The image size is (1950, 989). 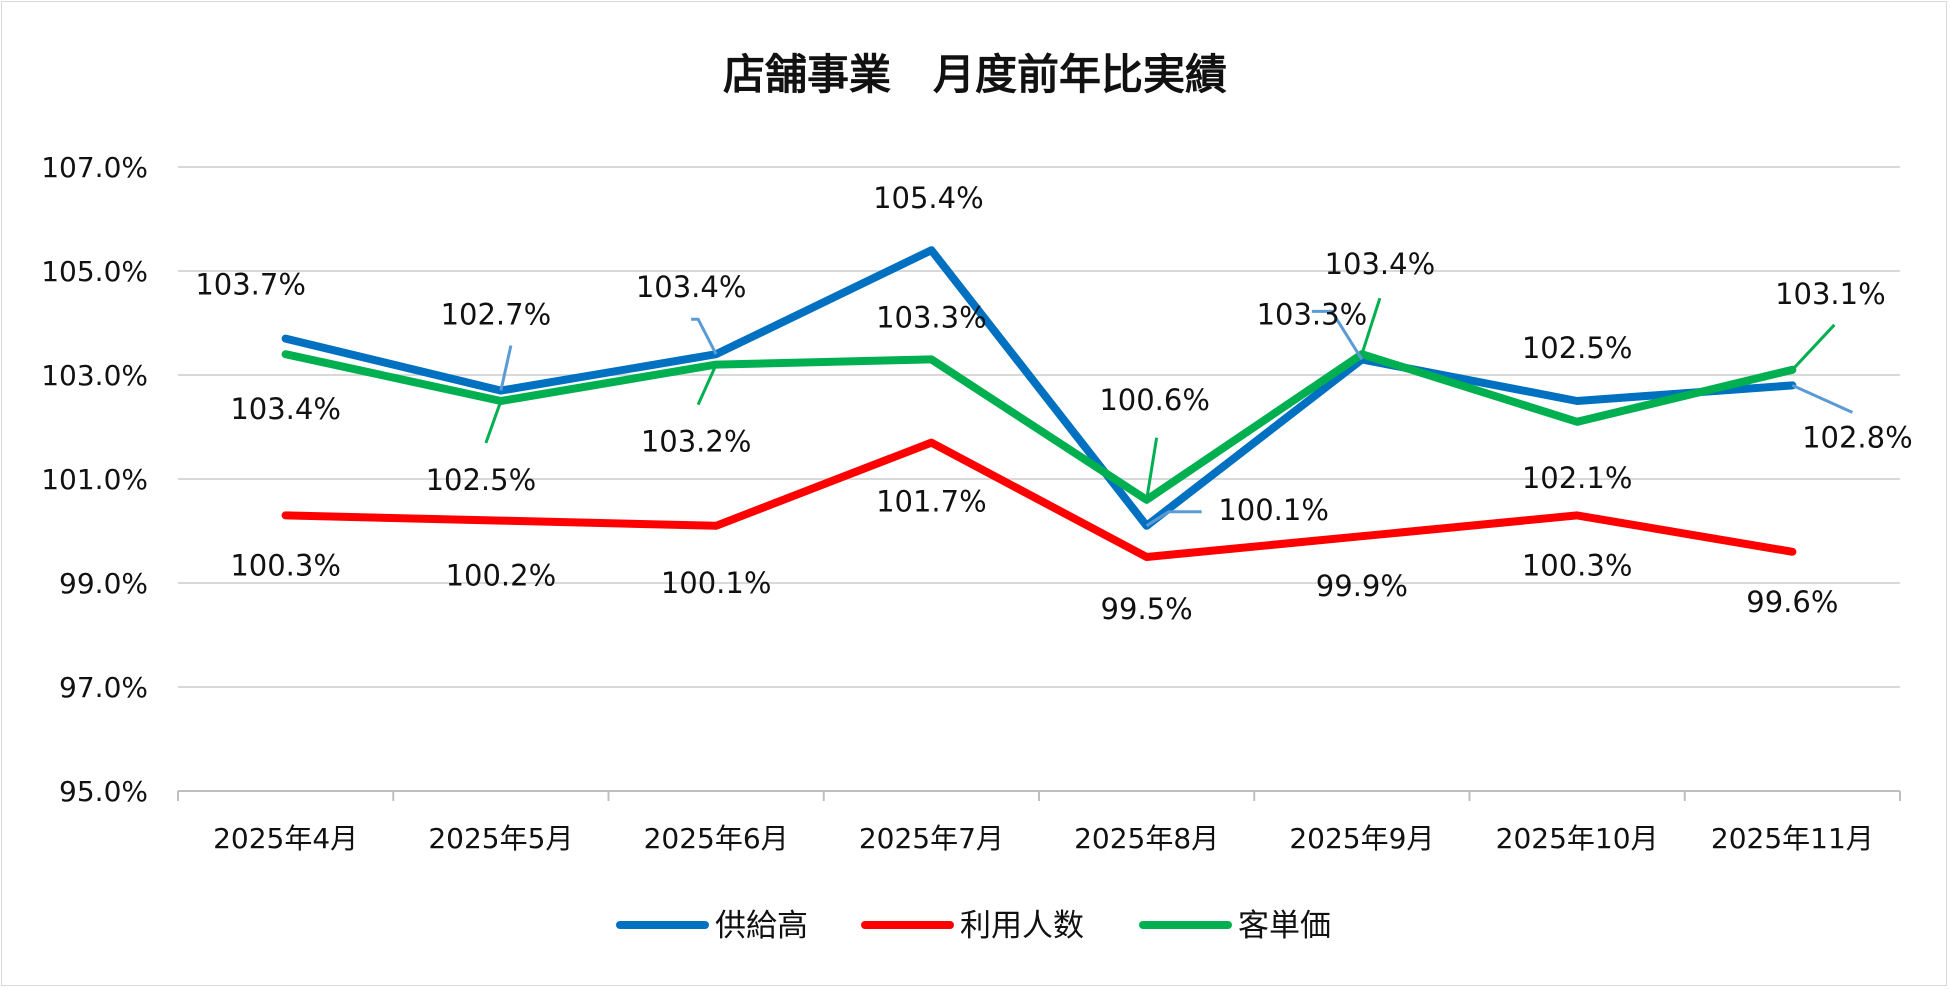 I want to click on data-label-supply: 100.1%, so click(x=1273, y=510).